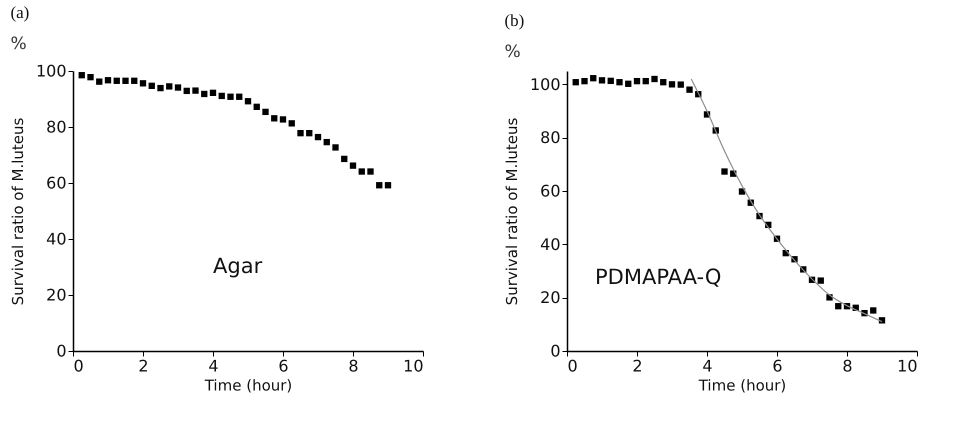  What do you see at coordinates (20, 12) in the screenshot?
I see `chart-title: (a)` at bounding box center [20, 12].